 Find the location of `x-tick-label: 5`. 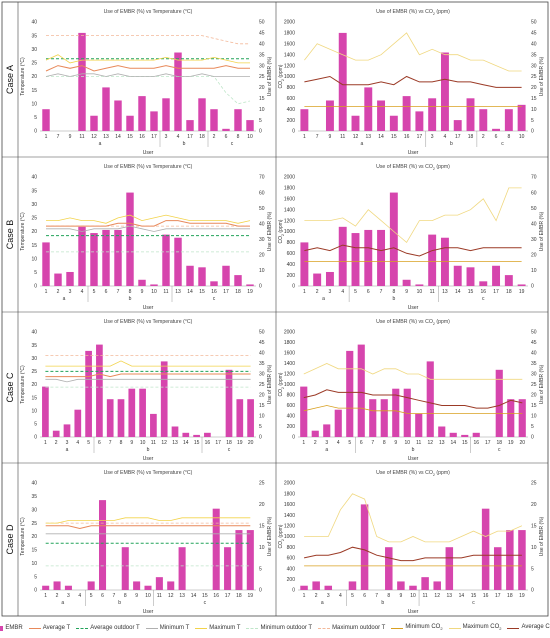

x-tick-label: 5 is located at coordinates (88, 443).